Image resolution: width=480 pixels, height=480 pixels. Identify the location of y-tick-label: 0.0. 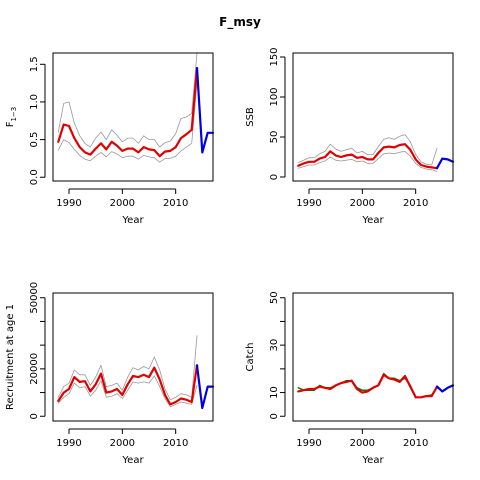
(34, 177).